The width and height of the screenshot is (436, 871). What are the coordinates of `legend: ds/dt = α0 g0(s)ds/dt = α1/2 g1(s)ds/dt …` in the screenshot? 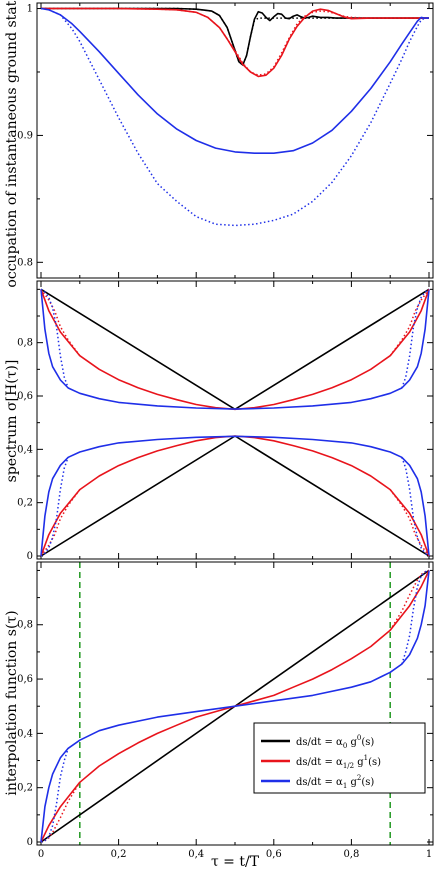 It's located at (339, 758).